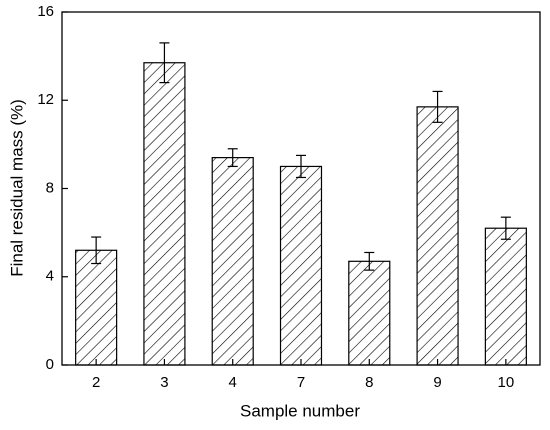  Describe the element at coordinates (16, 188) in the screenshot. I see `y-axis-title: Final residual mass (%)` at that location.